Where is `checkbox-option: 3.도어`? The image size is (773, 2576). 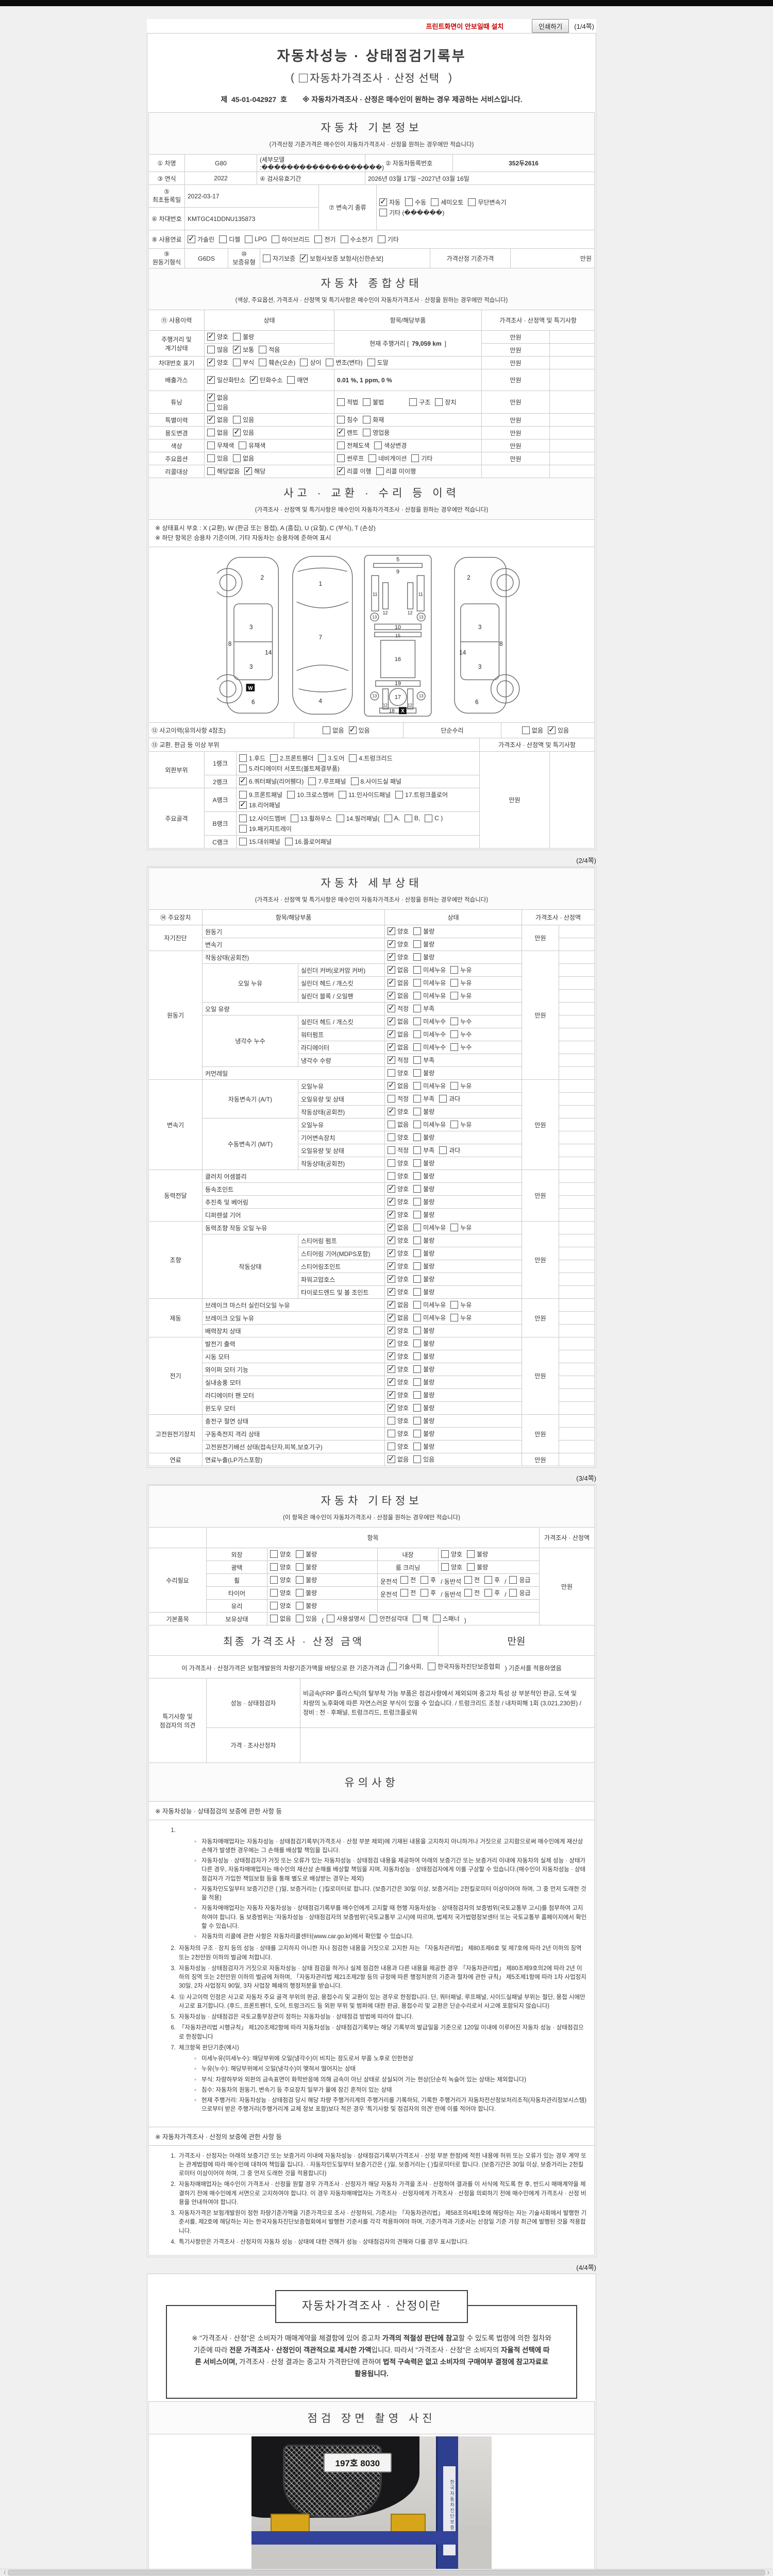 checkbox-option: 3.도어 is located at coordinates (331, 758).